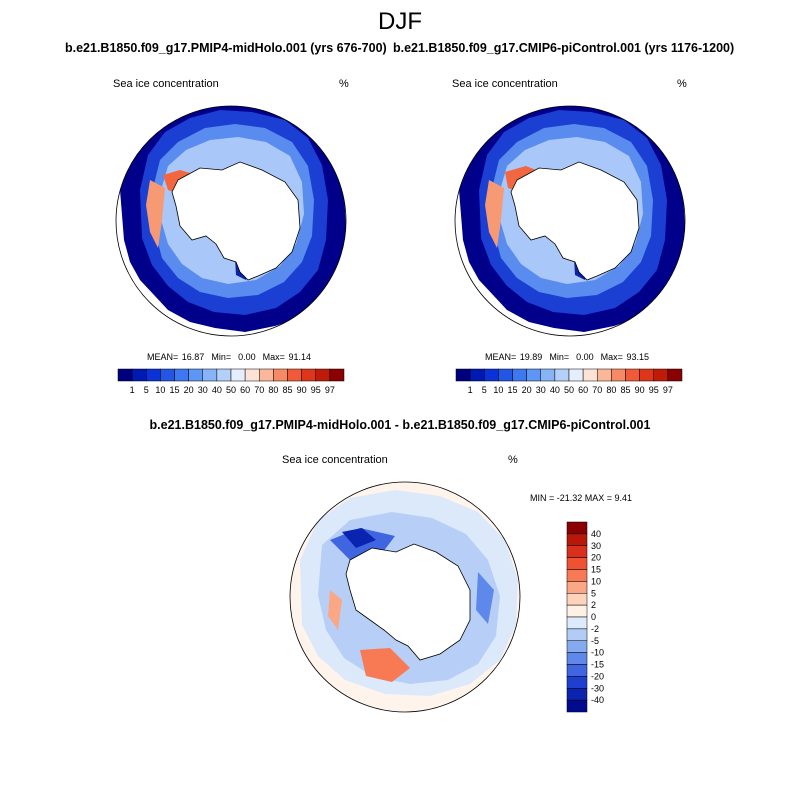 This screenshot has width=800, height=800. What do you see at coordinates (400, 21) in the screenshot?
I see `figure-title: DJF` at bounding box center [400, 21].